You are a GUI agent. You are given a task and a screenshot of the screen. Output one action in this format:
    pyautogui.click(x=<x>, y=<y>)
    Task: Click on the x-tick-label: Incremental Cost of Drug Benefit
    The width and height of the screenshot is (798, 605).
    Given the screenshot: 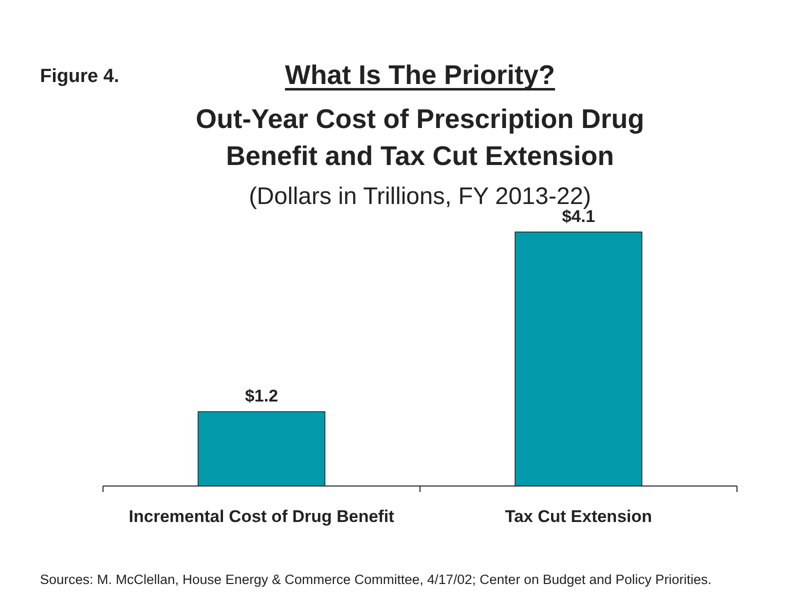 What is the action you would take?
    pyautogui.click(x=261, y=516)
    